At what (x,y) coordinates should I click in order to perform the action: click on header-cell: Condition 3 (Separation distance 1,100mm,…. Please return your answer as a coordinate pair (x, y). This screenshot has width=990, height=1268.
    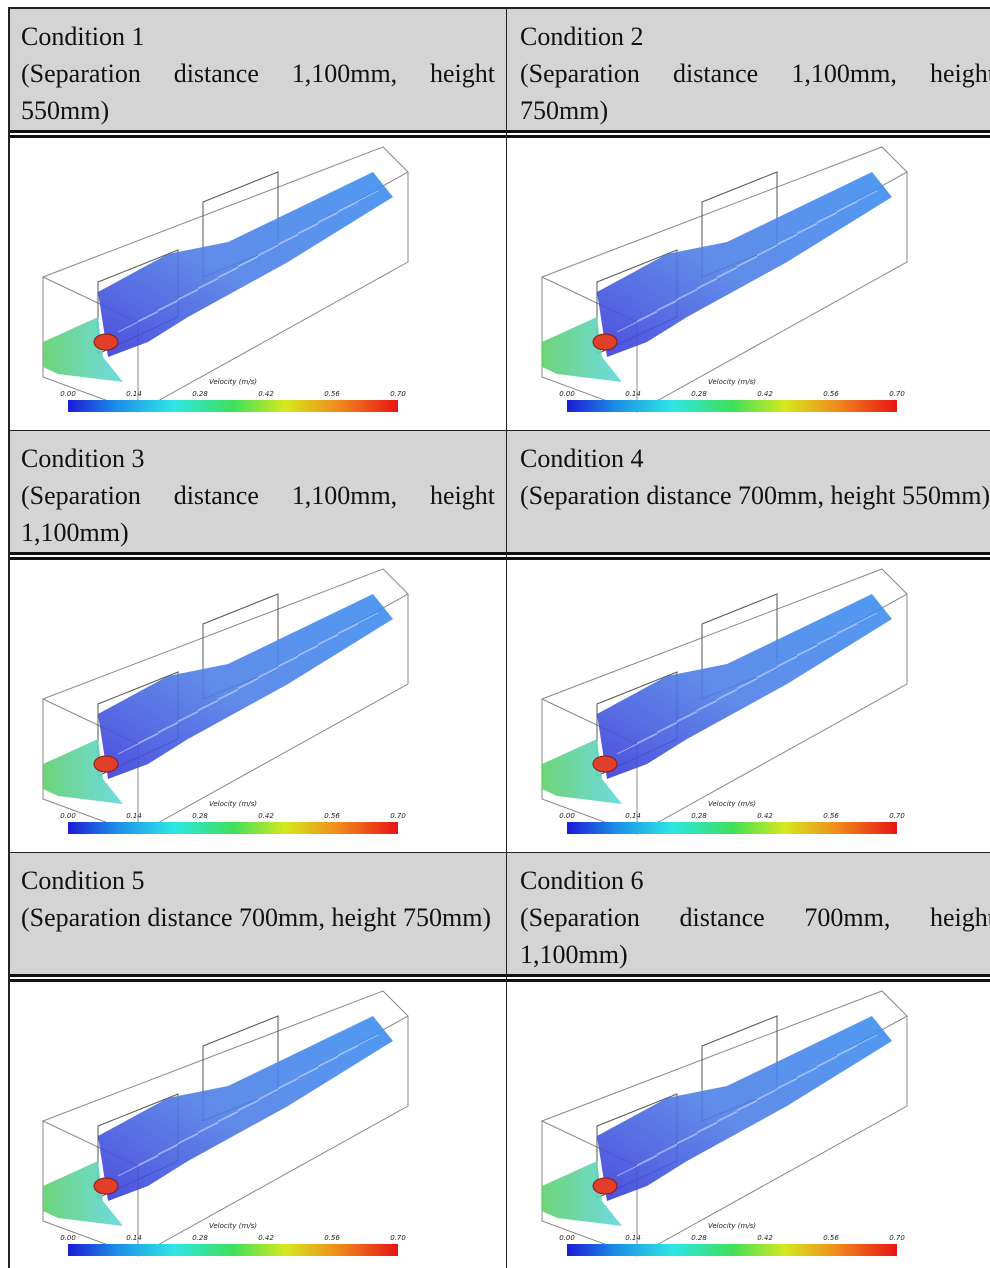
    Looking at the image, I should click on (257, 491).